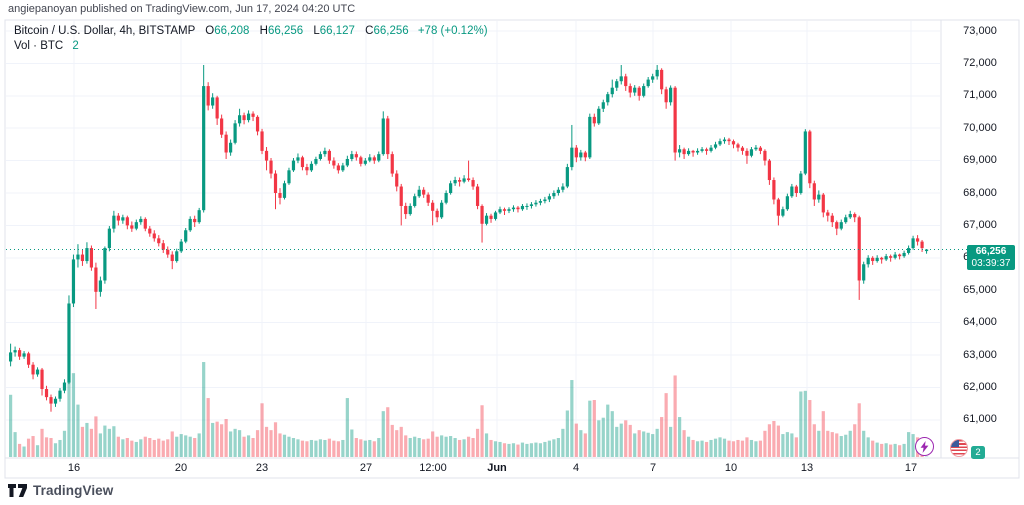 The height and width of the screenshot is (505, 1024). What do you see at coordinates (978, 452) in the screenshot?
I see `notification-count-badge: 2` at bounding box center [978, 452].